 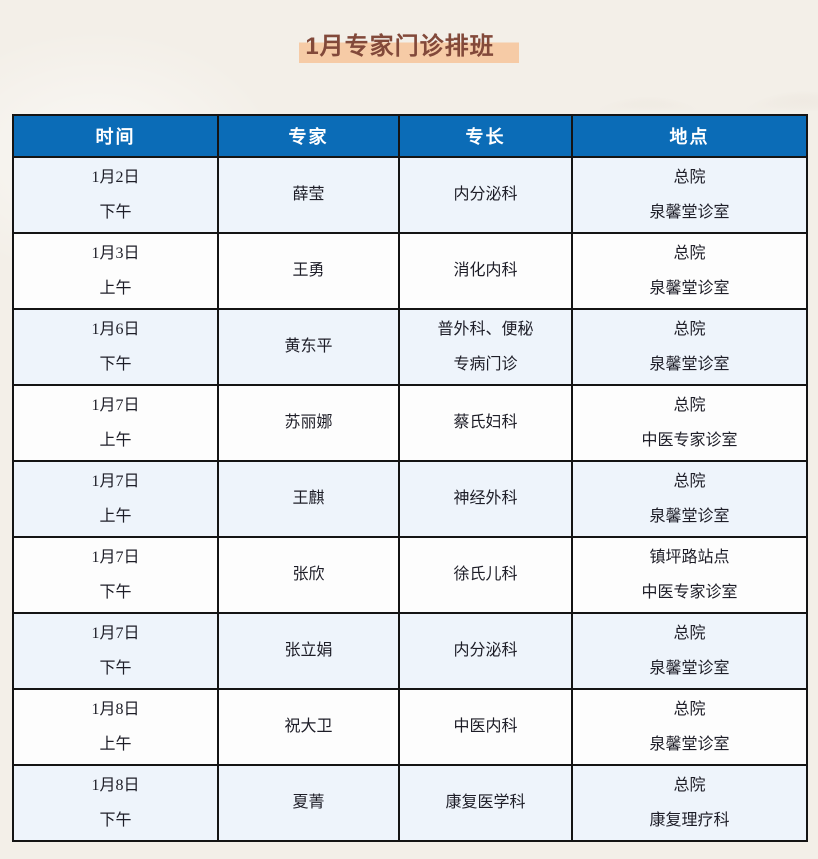 I want to click on table-row: 1月2日 下午 薛莹 内分泌科 总院泉馨堂诊室, so click(x=410, y=195).